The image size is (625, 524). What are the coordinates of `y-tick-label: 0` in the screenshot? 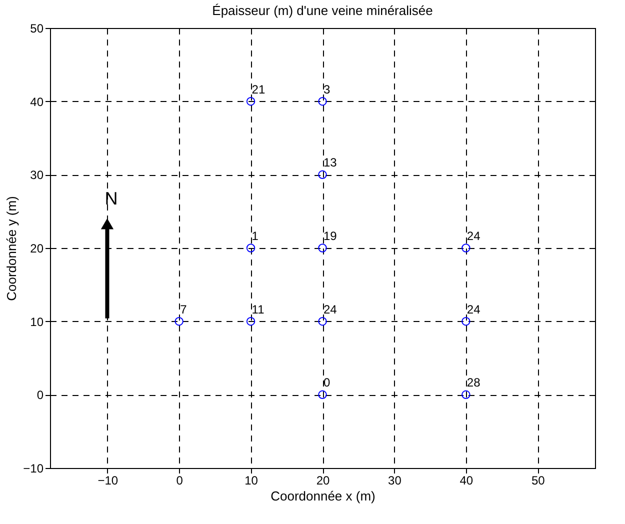 It's located at (40, 395).